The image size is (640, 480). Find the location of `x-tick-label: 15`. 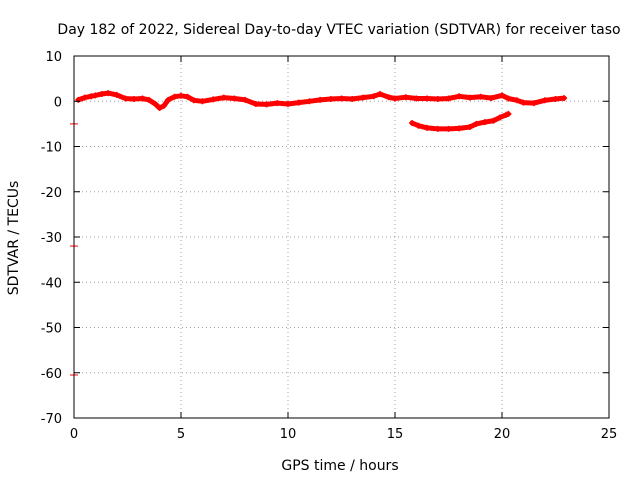

x-tick-label: 15 is located at coordinates (395, 434).